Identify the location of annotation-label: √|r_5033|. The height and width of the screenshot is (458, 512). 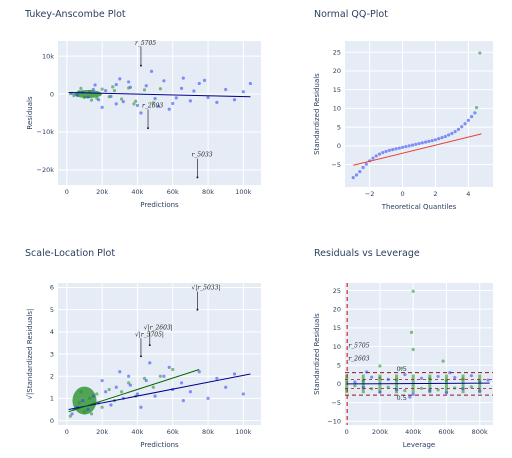
(205, 288).